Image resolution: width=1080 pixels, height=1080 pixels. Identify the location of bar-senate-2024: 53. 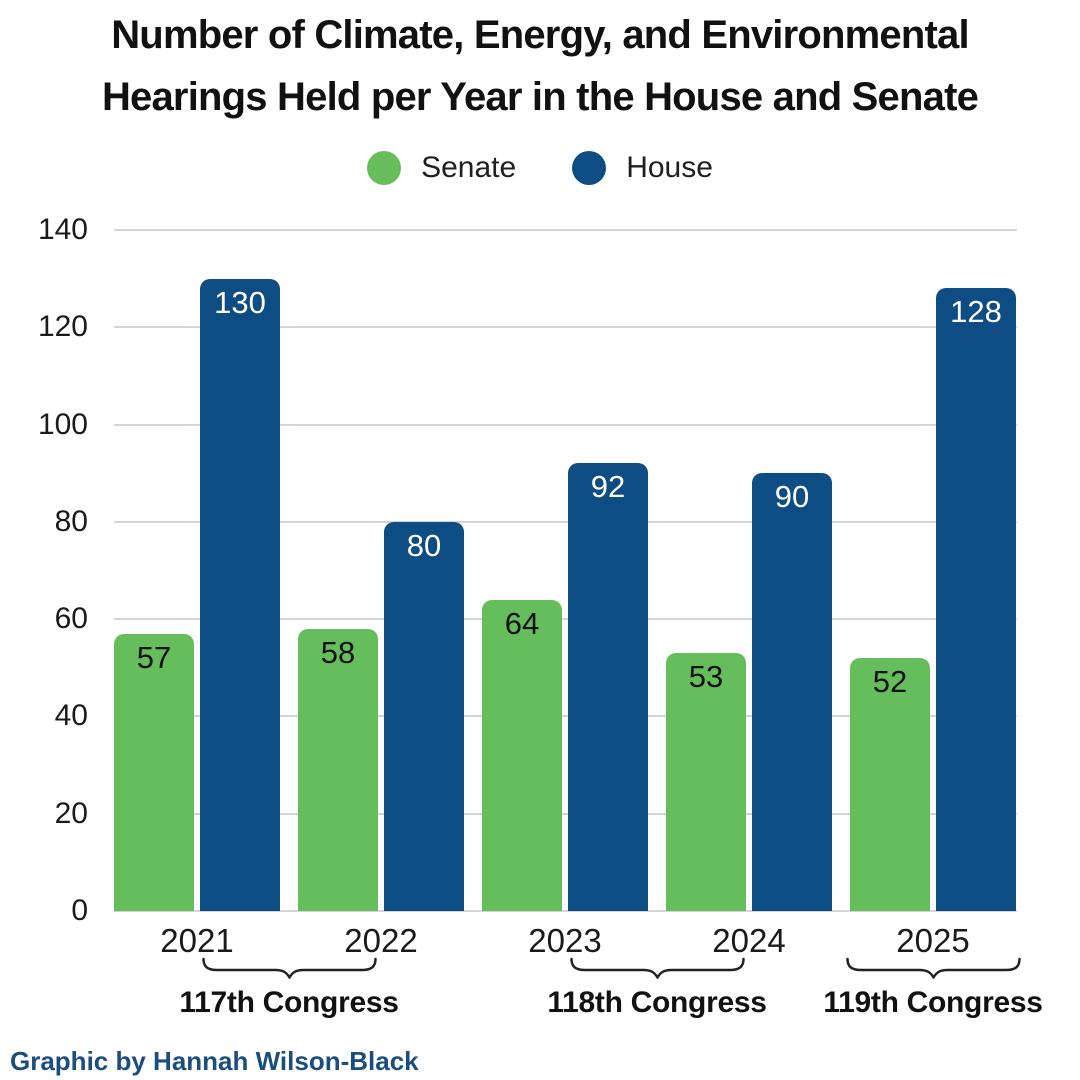
(706, 782).